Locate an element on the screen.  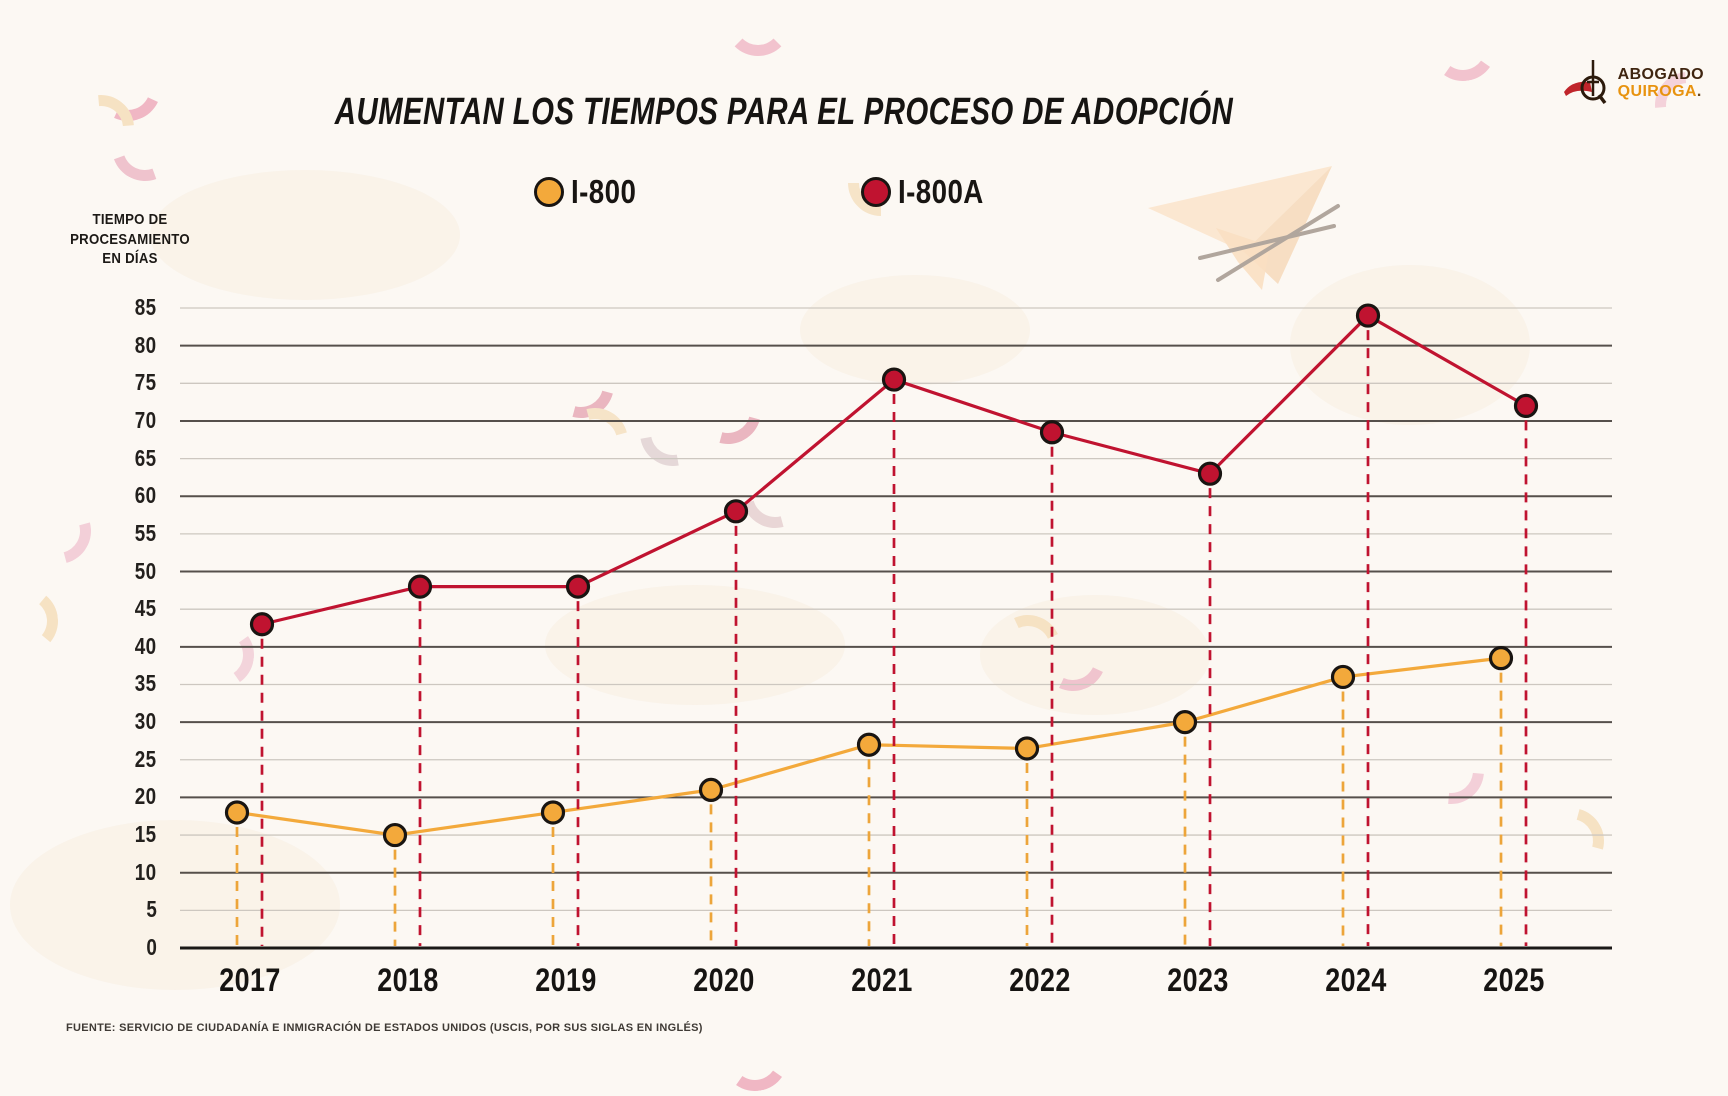
point-I-800-2025 is located at coordinates (1501, 658).